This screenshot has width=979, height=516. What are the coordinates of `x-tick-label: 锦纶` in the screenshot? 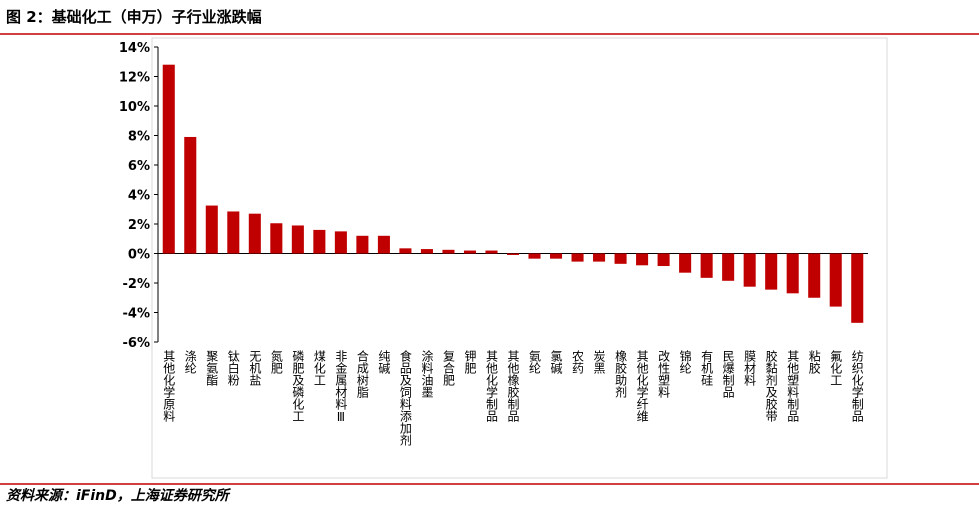 It's located at (685, 362).